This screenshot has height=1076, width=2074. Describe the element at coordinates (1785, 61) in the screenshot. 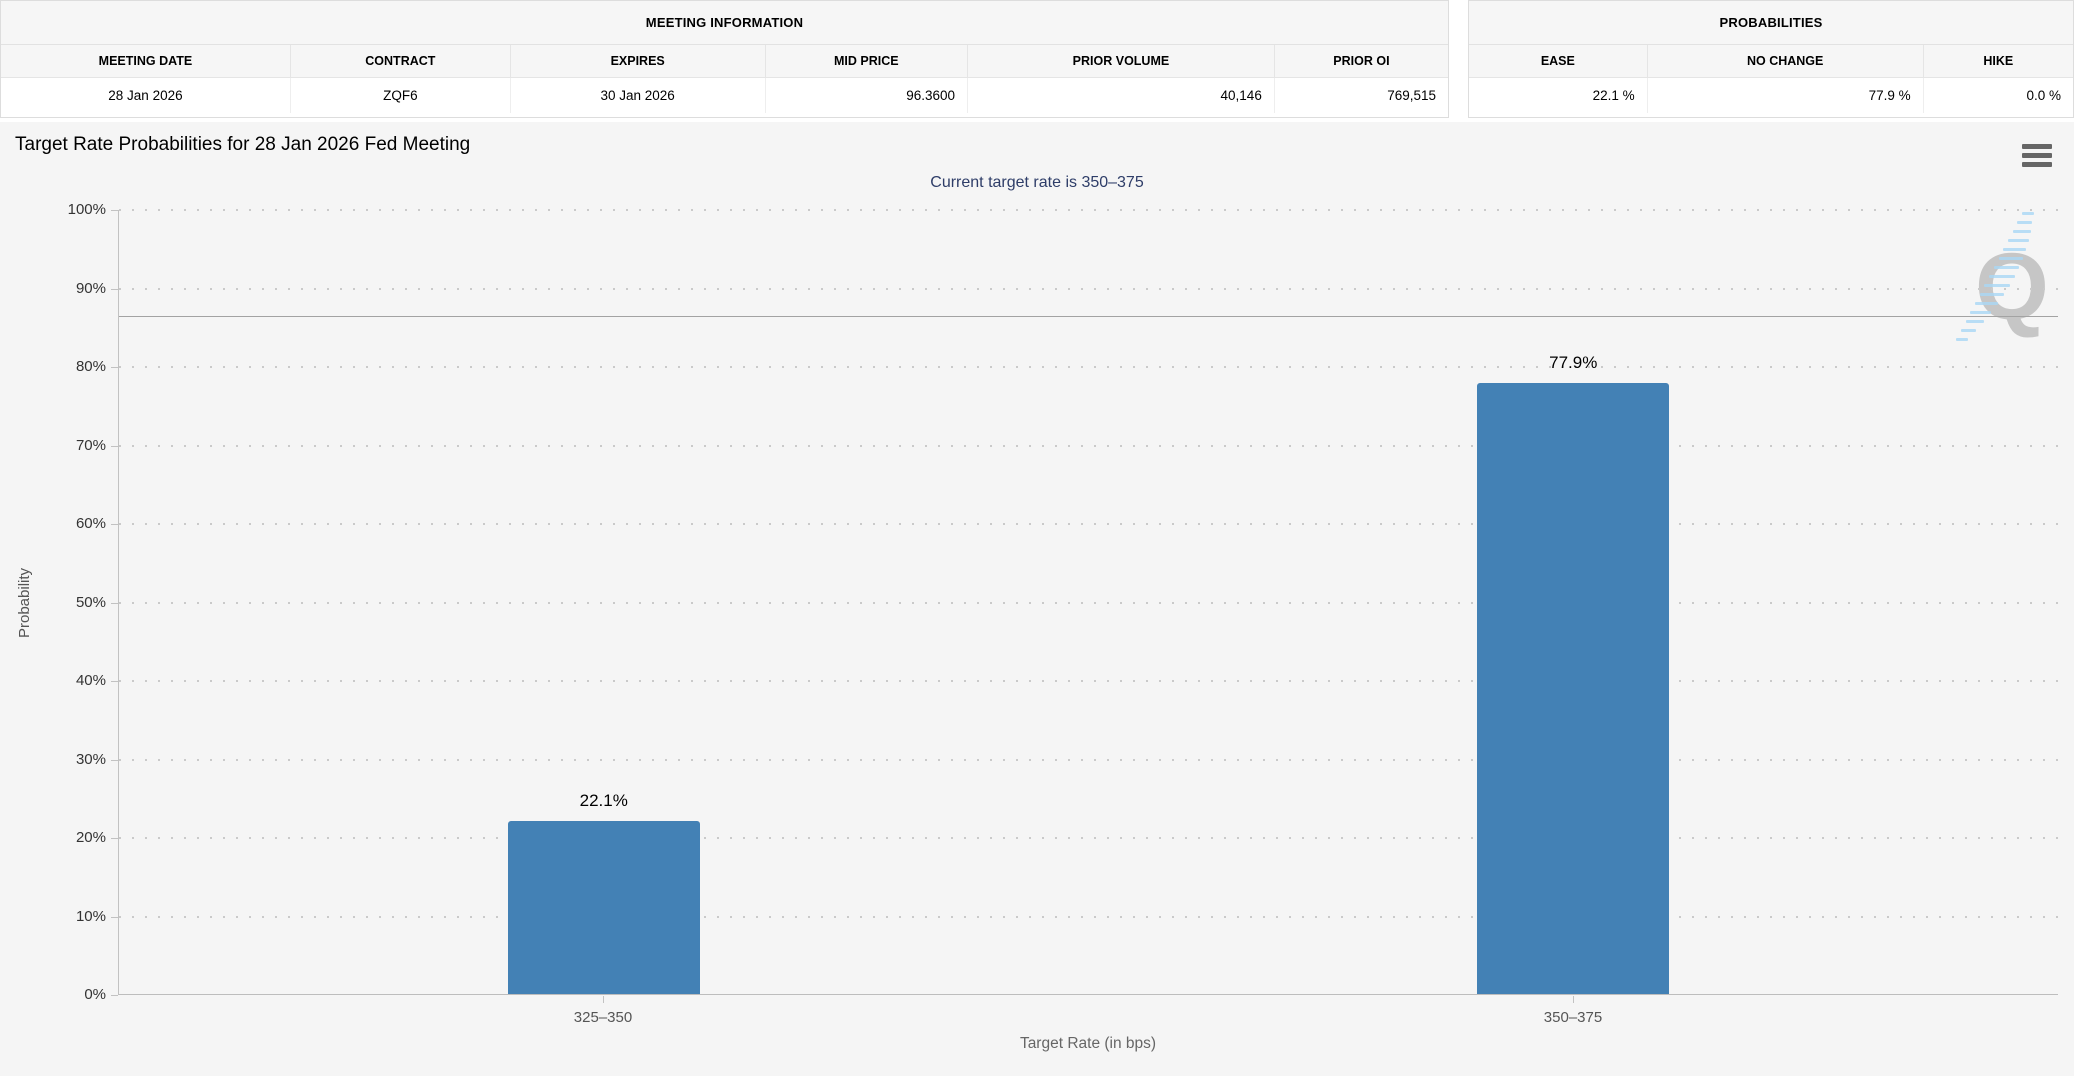

I see `col-no-change: NO CHANGE` at that location.